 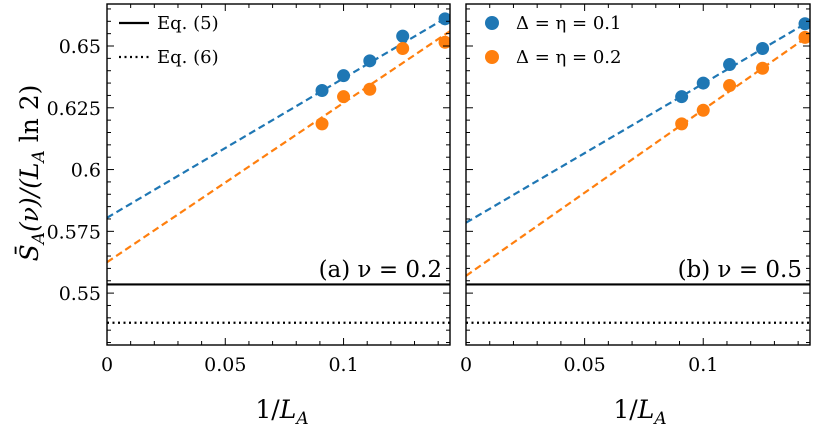 What do you see at coordinates (74, 232) in the screenshot?
I see `y-tick-label: 0.575` at bounding box center [74, 232].